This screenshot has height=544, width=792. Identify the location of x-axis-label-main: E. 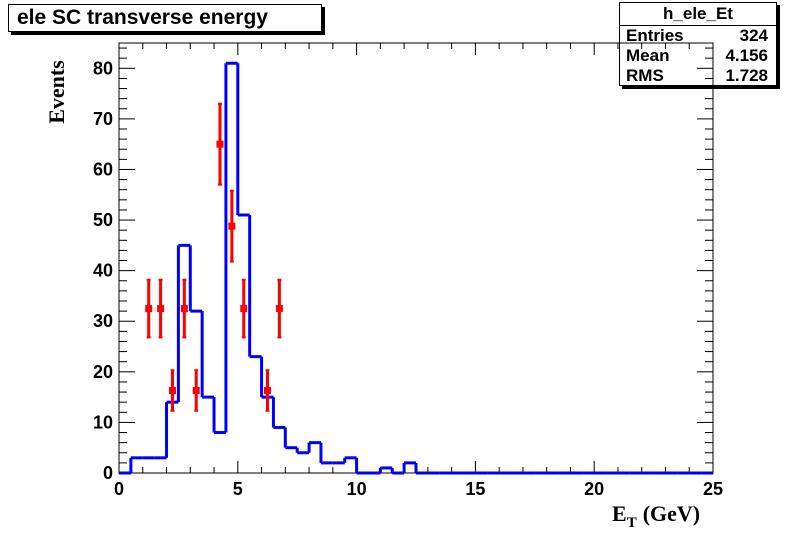
(619, 513).